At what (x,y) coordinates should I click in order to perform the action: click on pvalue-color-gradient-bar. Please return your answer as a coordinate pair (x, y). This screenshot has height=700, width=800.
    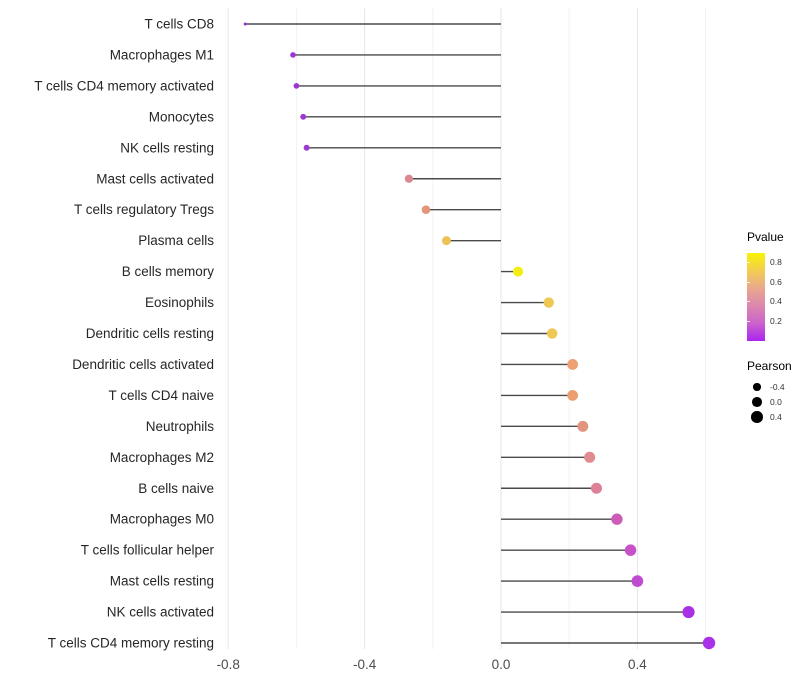
    Looking at the image, I should click on (756, 297).